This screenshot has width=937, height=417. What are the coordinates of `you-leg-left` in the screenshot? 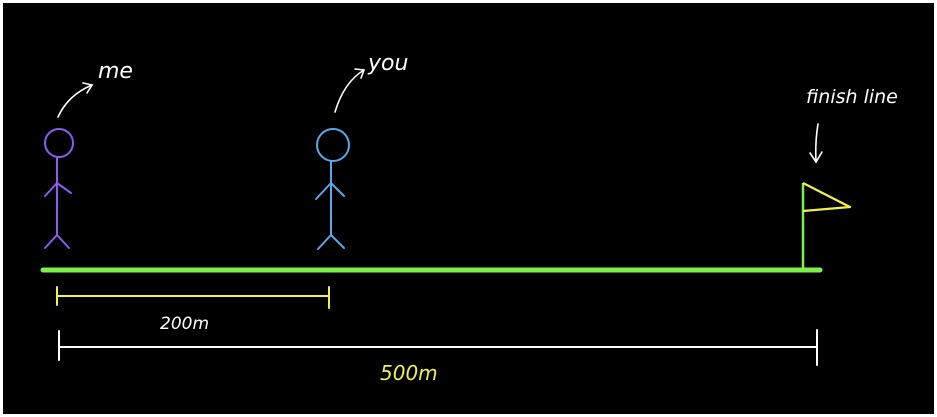 It's located at (324, 242).